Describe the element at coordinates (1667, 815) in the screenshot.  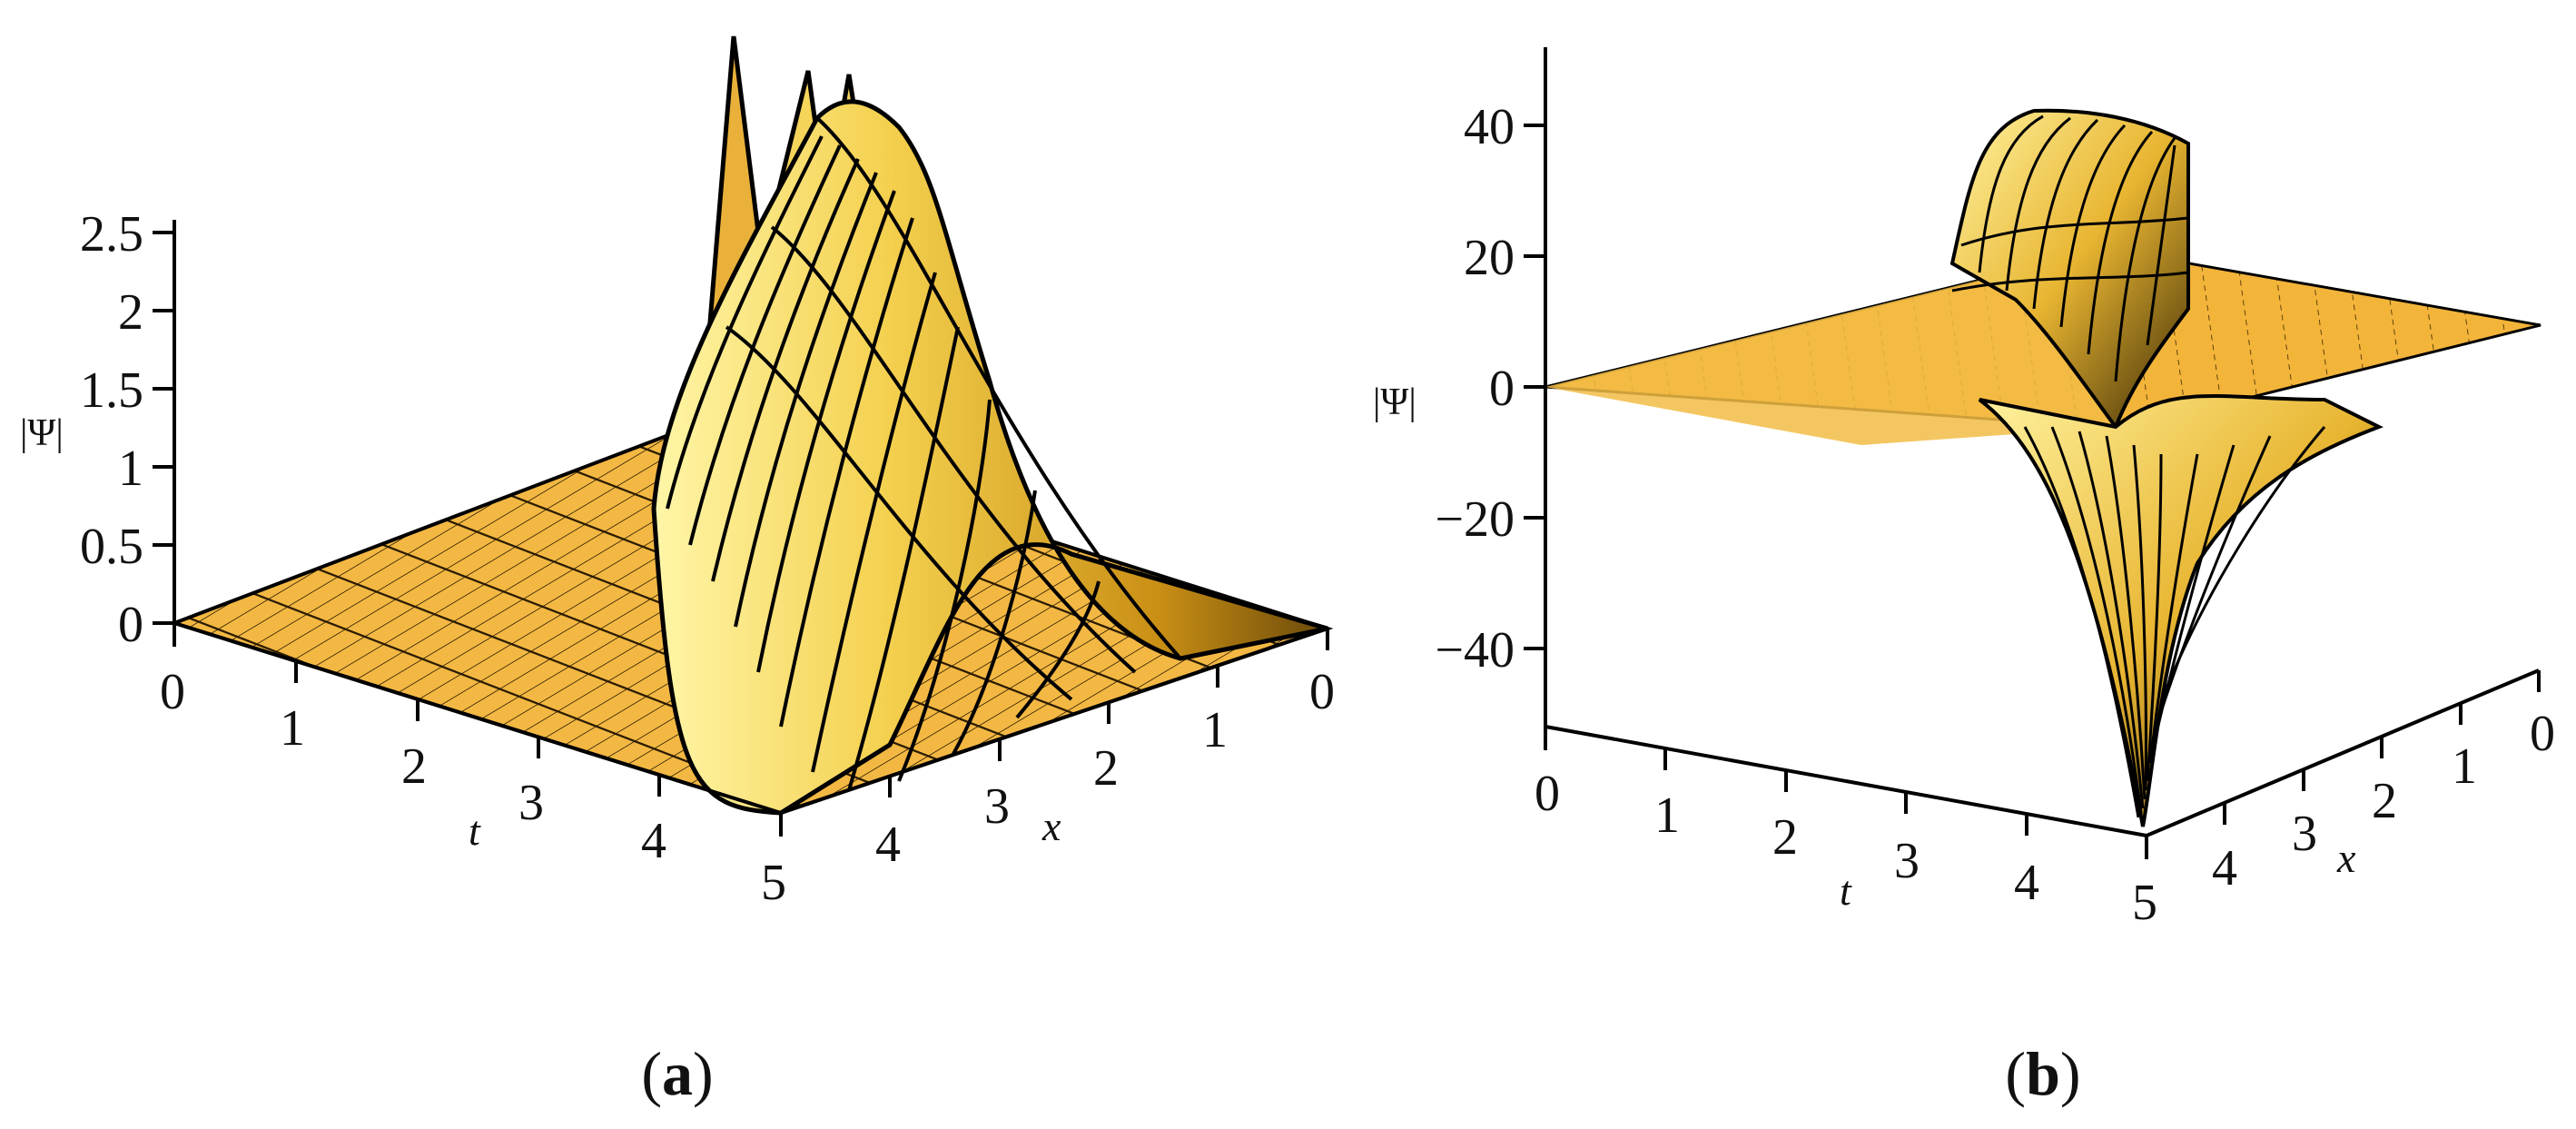
I see `panel-b-t-tick: 1` at that location.